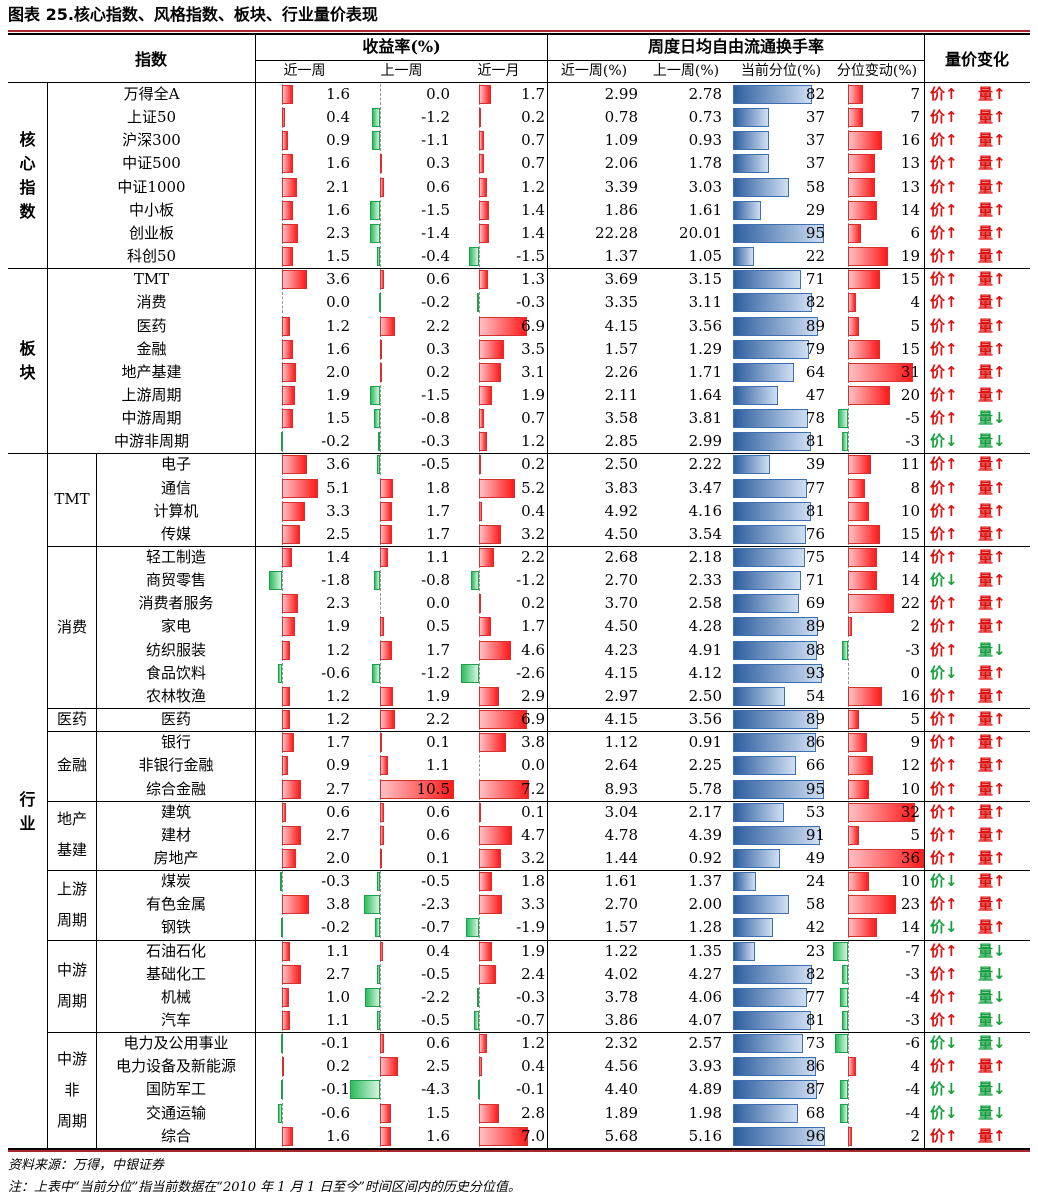 Image resolution: width=1038 pixels, height=1200 pixels. Describe the element at coordinates (533, 510) in the screenshot. I see `return-value: 0.4` at that location.